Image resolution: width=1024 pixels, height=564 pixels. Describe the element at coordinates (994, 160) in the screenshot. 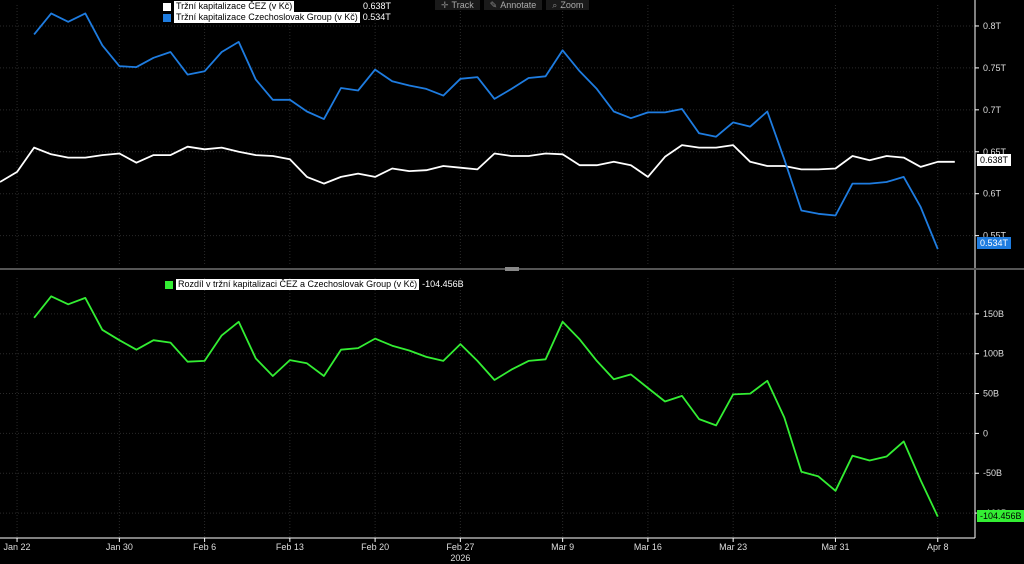

I see `last-value-tag-cez: 0.638T` at that location.